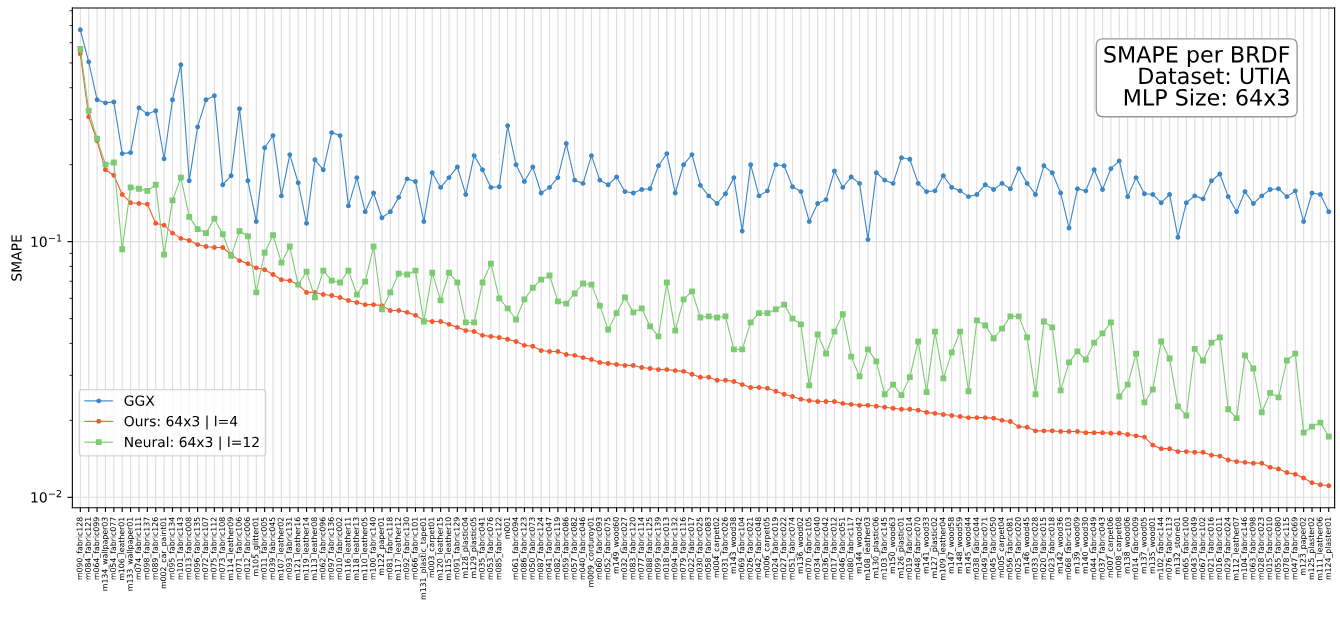 This screenshot has height=617, width=1340. Describe the element at coordinates (181, 422) in the screenshot. I see `legend-label: Ours: 64x3 | l=4` at that location.